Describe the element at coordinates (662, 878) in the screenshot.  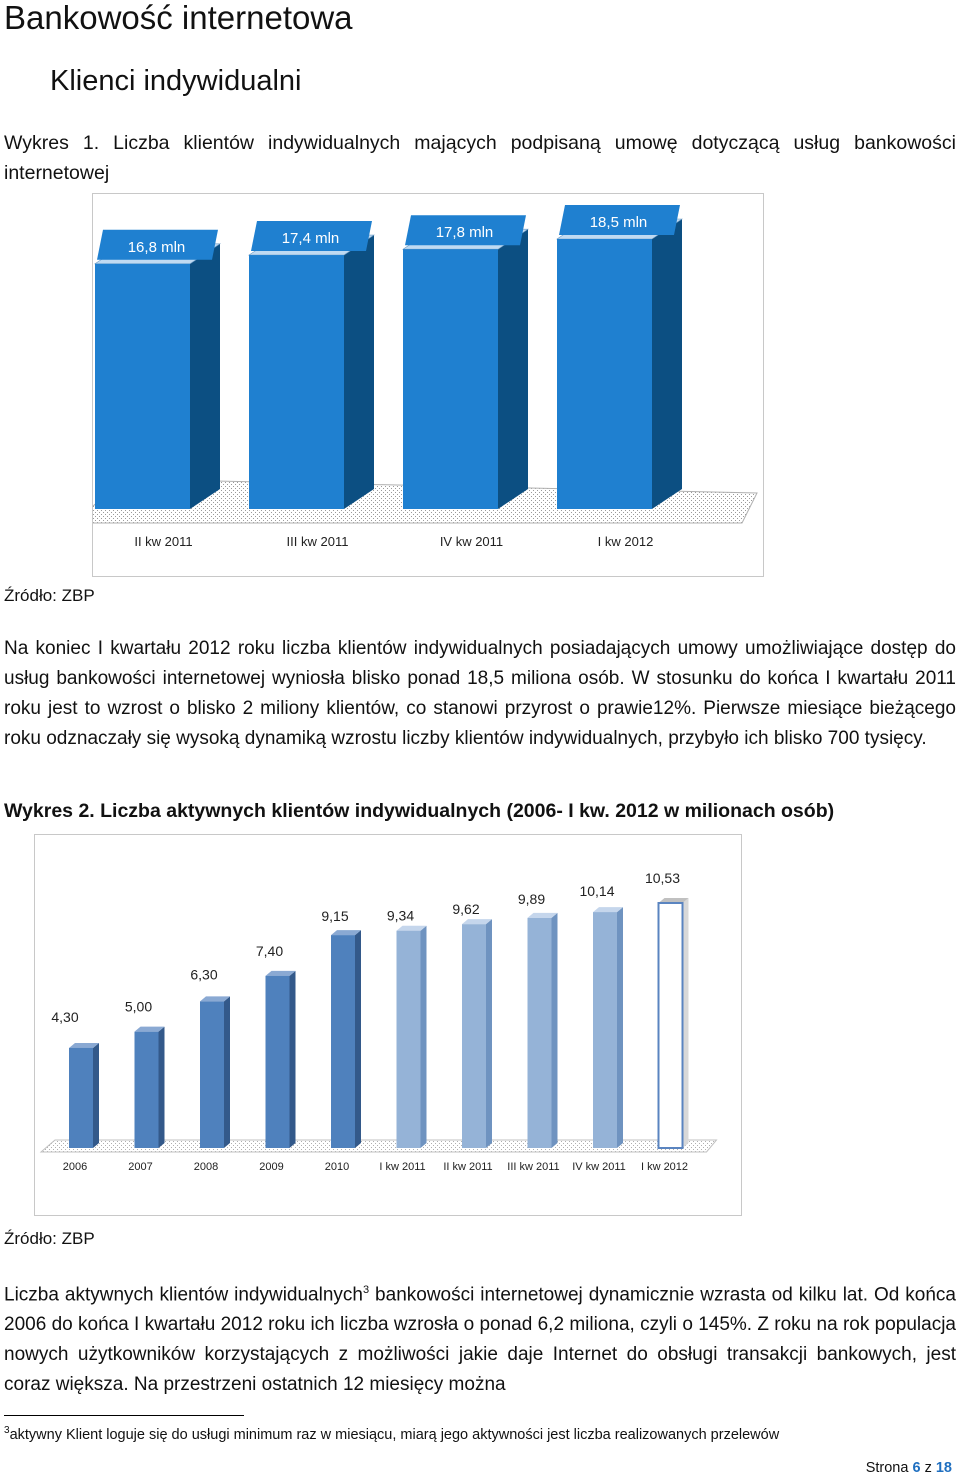
I see `chart2-data-label-10: 10,53` at that location.